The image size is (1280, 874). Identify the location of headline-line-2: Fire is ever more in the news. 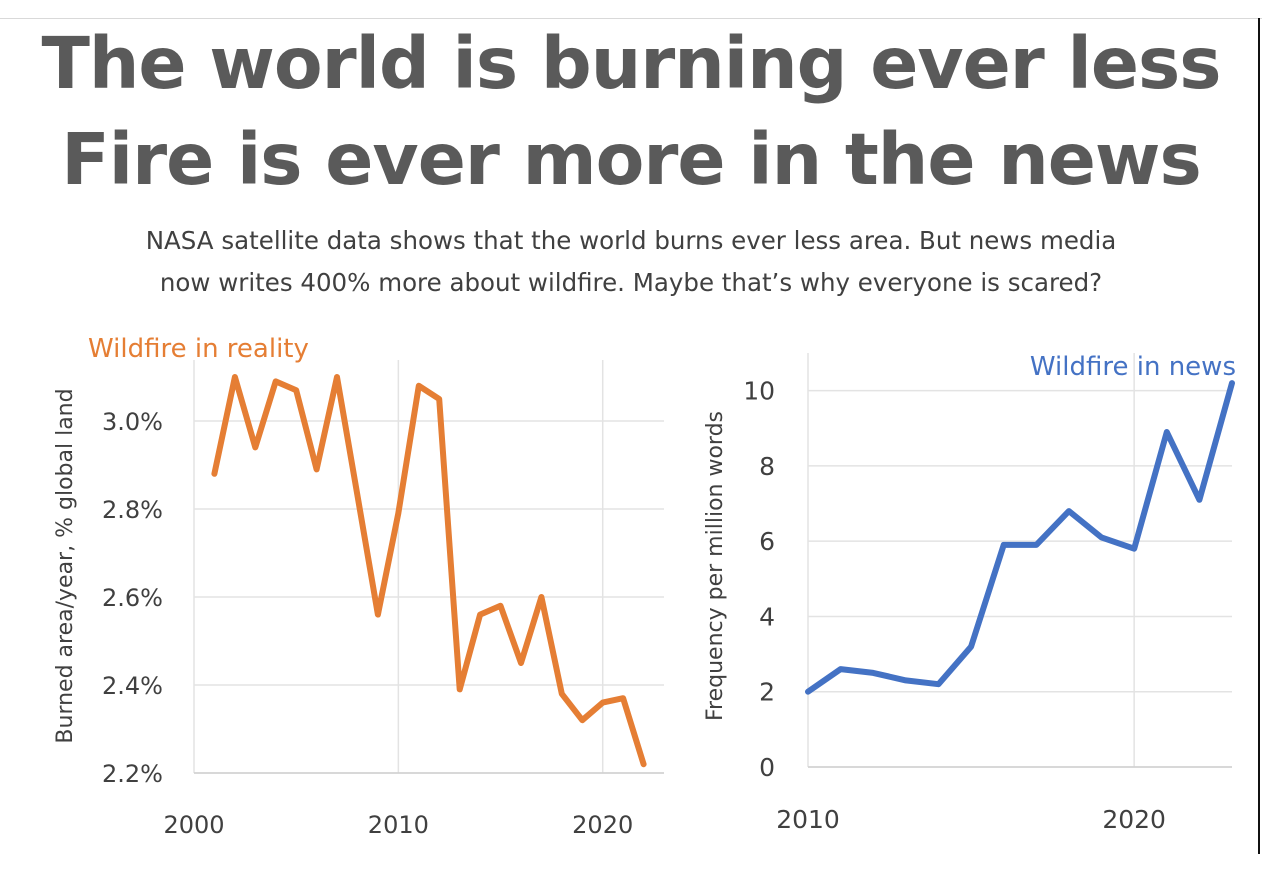
(631, 159).